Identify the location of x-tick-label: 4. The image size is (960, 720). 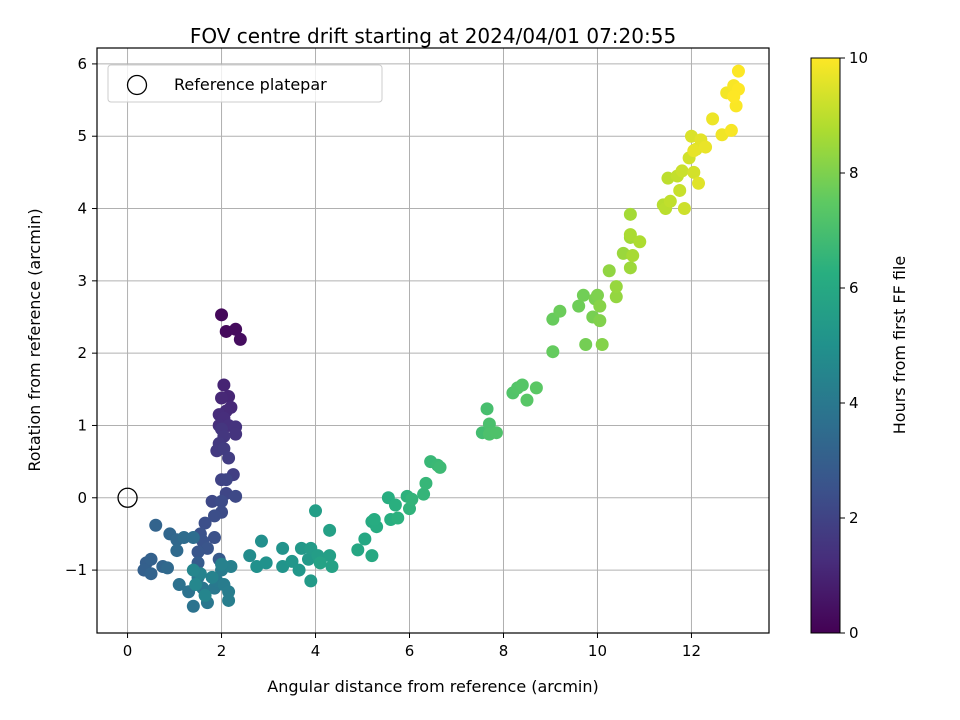
(316, 651).